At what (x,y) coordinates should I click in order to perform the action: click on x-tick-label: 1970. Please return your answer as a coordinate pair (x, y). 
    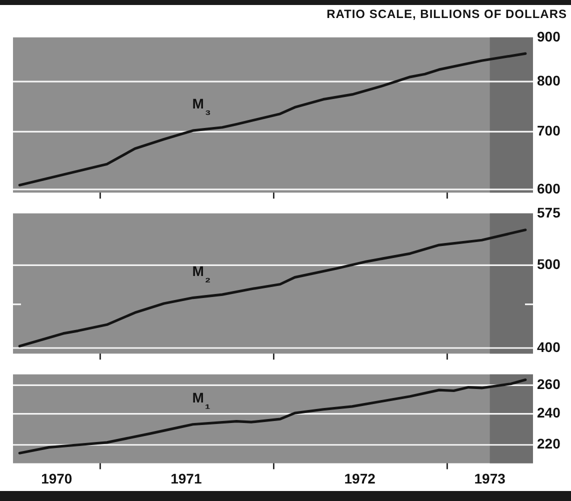
    Looking at the image, I should click on (56, 478).